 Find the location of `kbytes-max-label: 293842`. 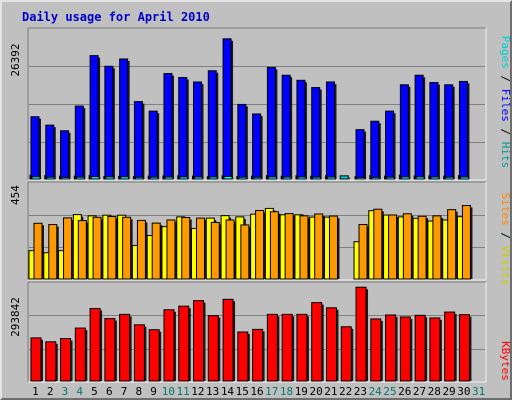

kbytes-max-label: 293842 is located at coordinates (15, 317).